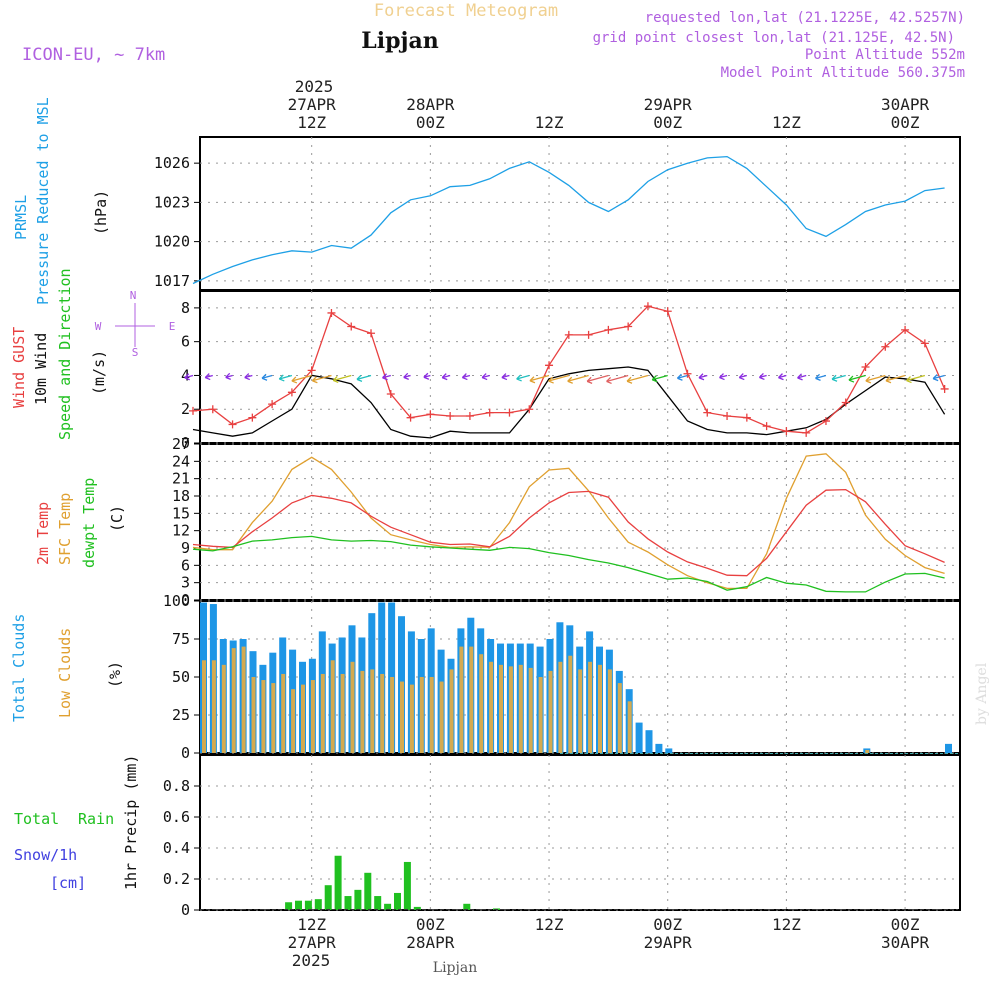  What do you see at coordinates (41, 369) in the screenshot?
I see `wind10m-label: 10m Wind` at bounding box center [41, 369].